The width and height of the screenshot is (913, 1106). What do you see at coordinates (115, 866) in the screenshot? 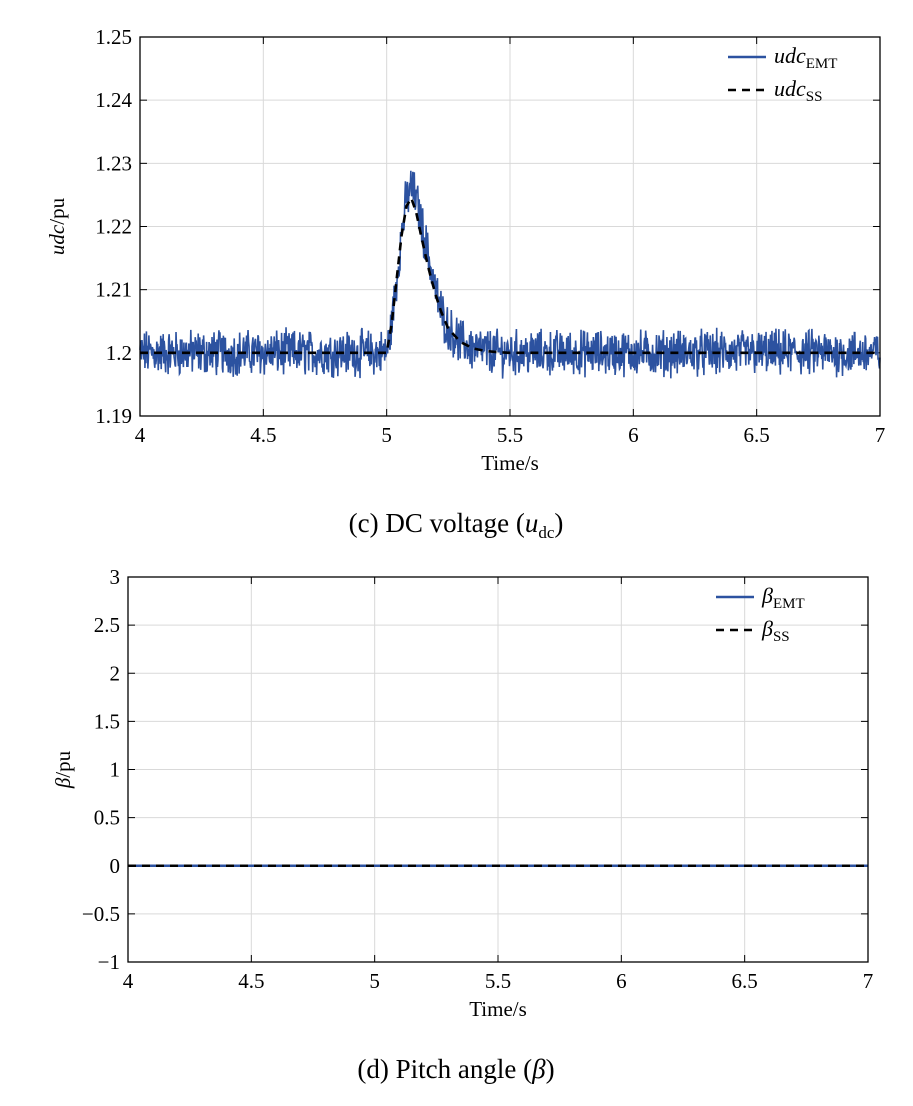
I see `y-tick-label: 0` at bounding box center [115, 866].